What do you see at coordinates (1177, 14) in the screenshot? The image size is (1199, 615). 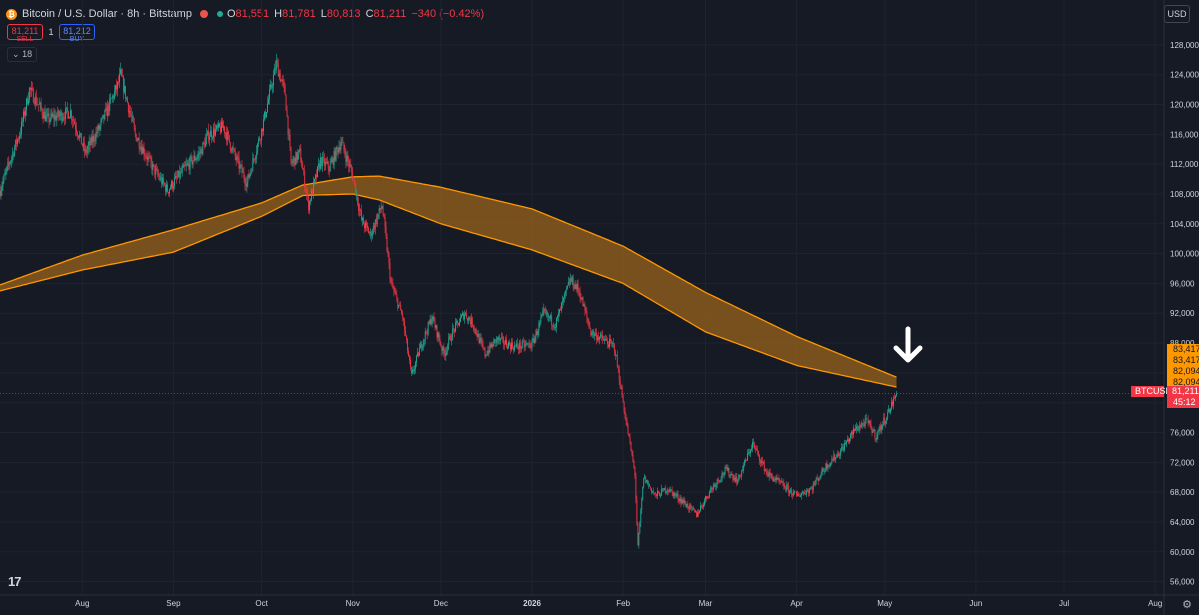 I see `currency-selector: USD` at bounding box center [1177, 14].